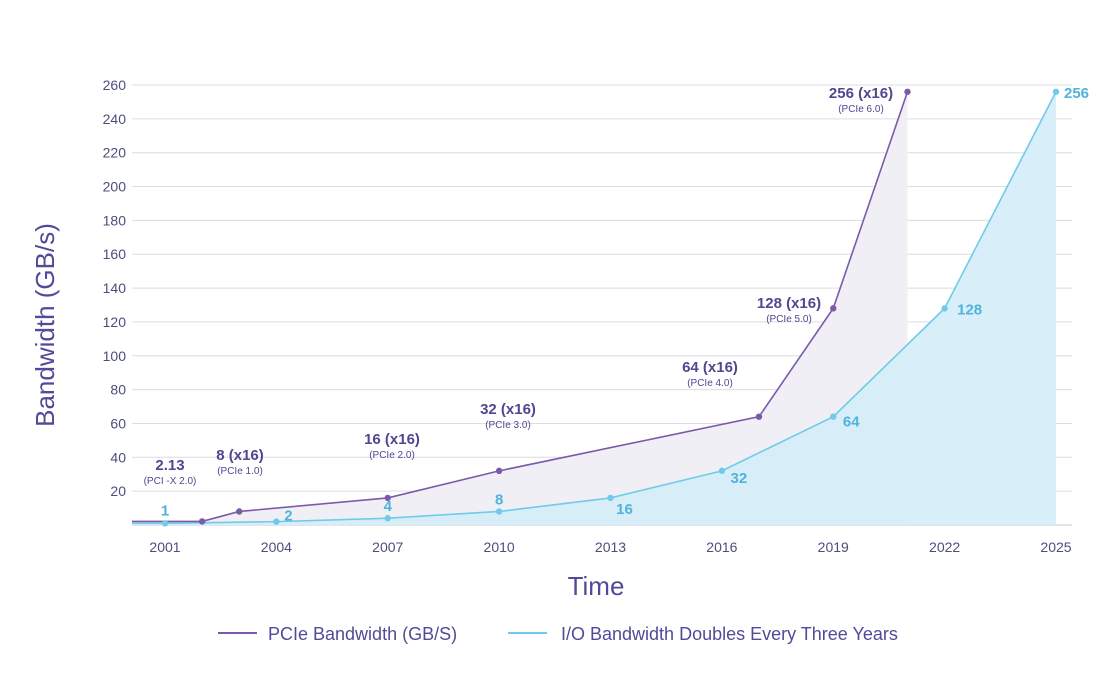 Image resolution: width=1115 pixels, height=698 pixels. Describe the element at coordinates (861, 109) in the screenshot. I see `pcie-data-sublabel: (PCIe 6.0)` at that location.